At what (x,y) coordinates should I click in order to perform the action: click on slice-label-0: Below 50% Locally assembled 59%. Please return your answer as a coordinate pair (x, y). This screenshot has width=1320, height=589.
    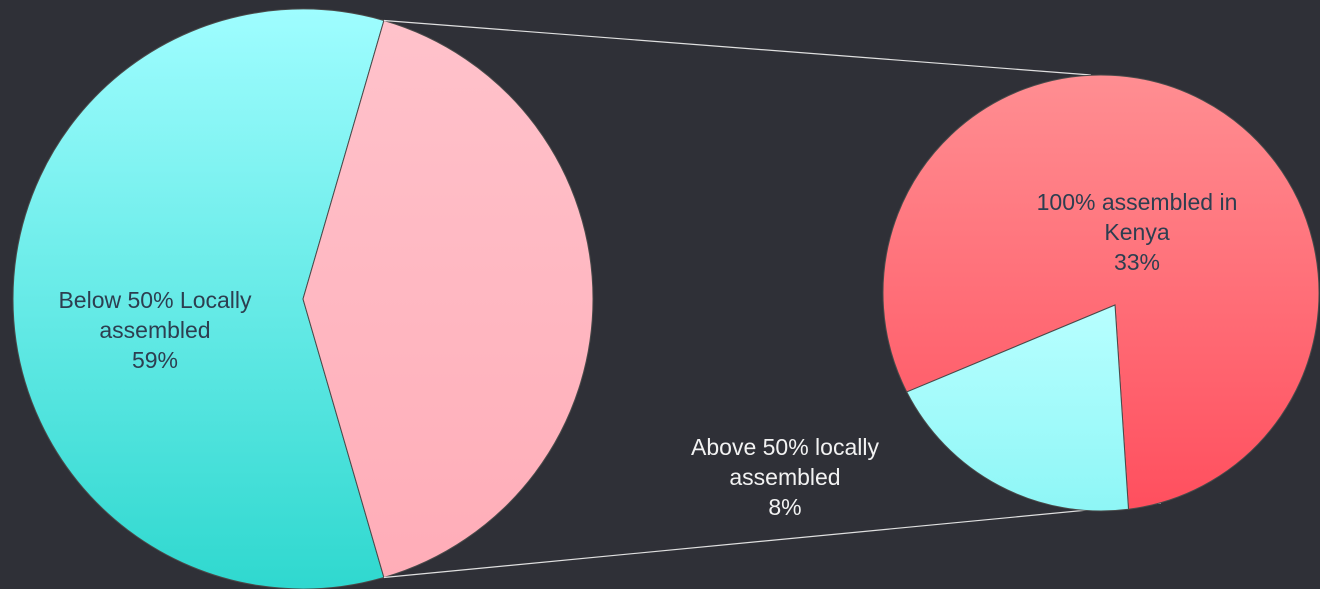
    Looking at the image, I should click on (155, 330).